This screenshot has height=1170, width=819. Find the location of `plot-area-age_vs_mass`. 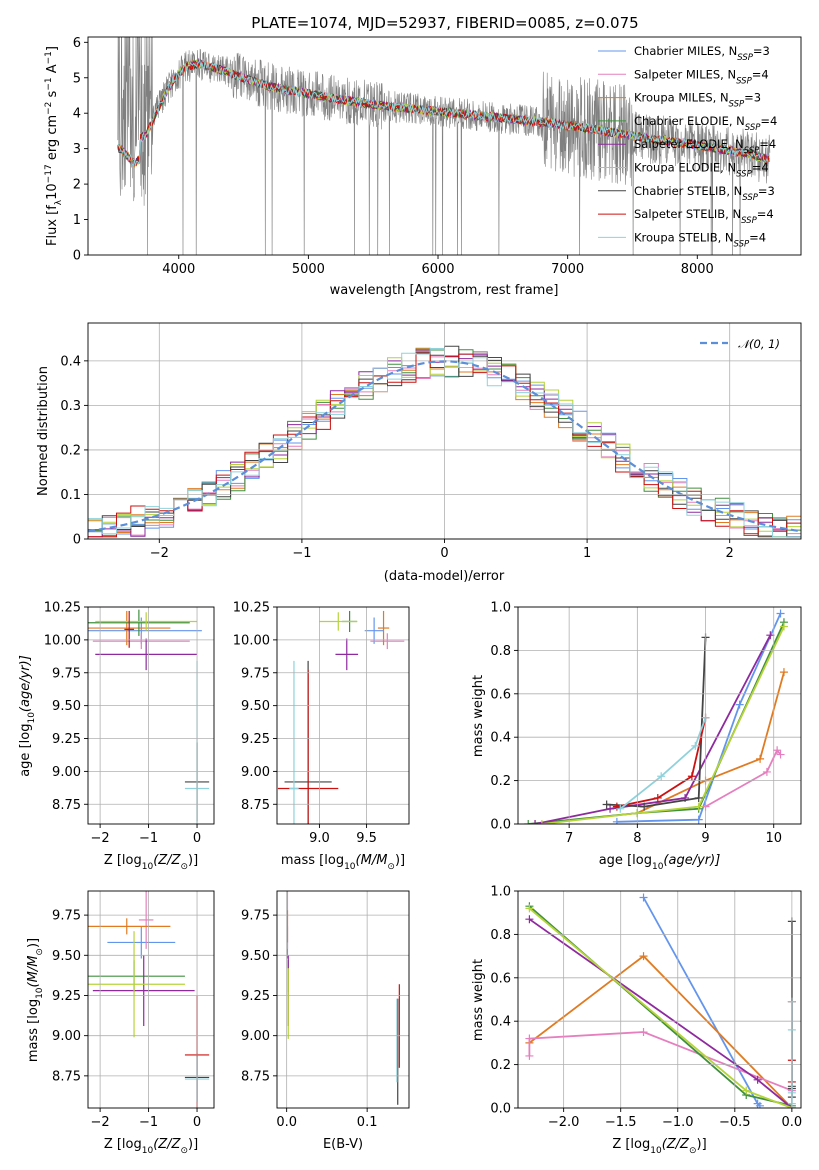

plot-area-age_vs_mass is located at coordinates (341, 717).